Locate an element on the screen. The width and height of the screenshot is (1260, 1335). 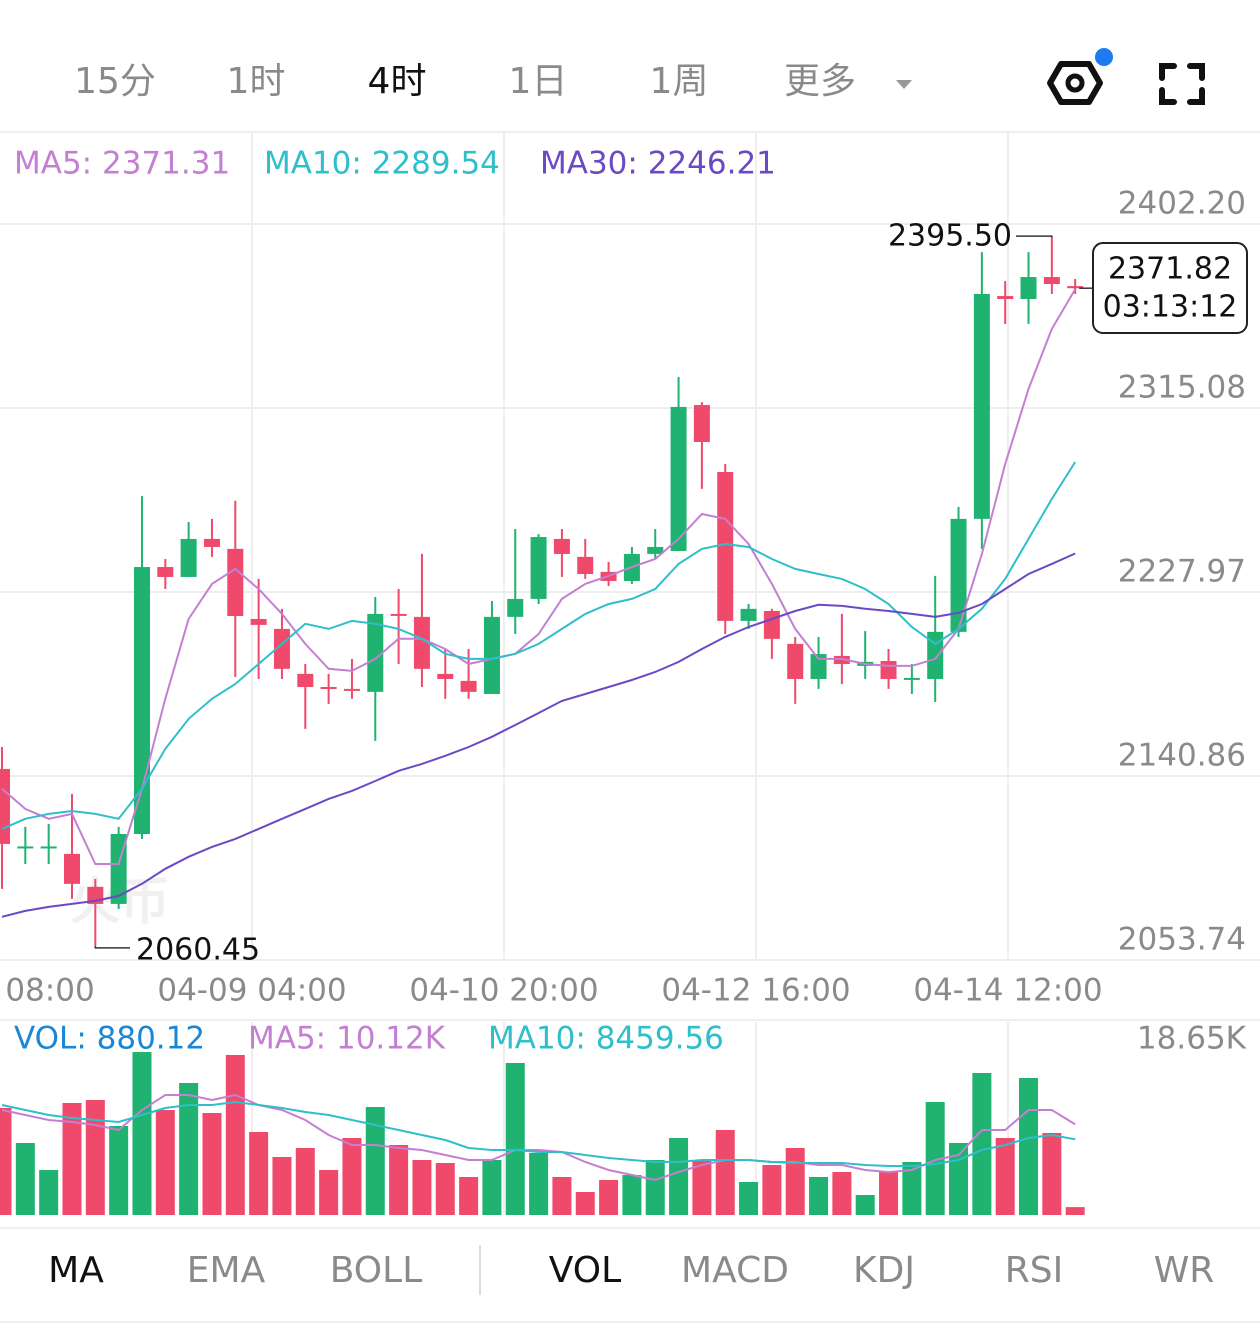
high-label: 2395.50 is located at coordinates (950, 236).